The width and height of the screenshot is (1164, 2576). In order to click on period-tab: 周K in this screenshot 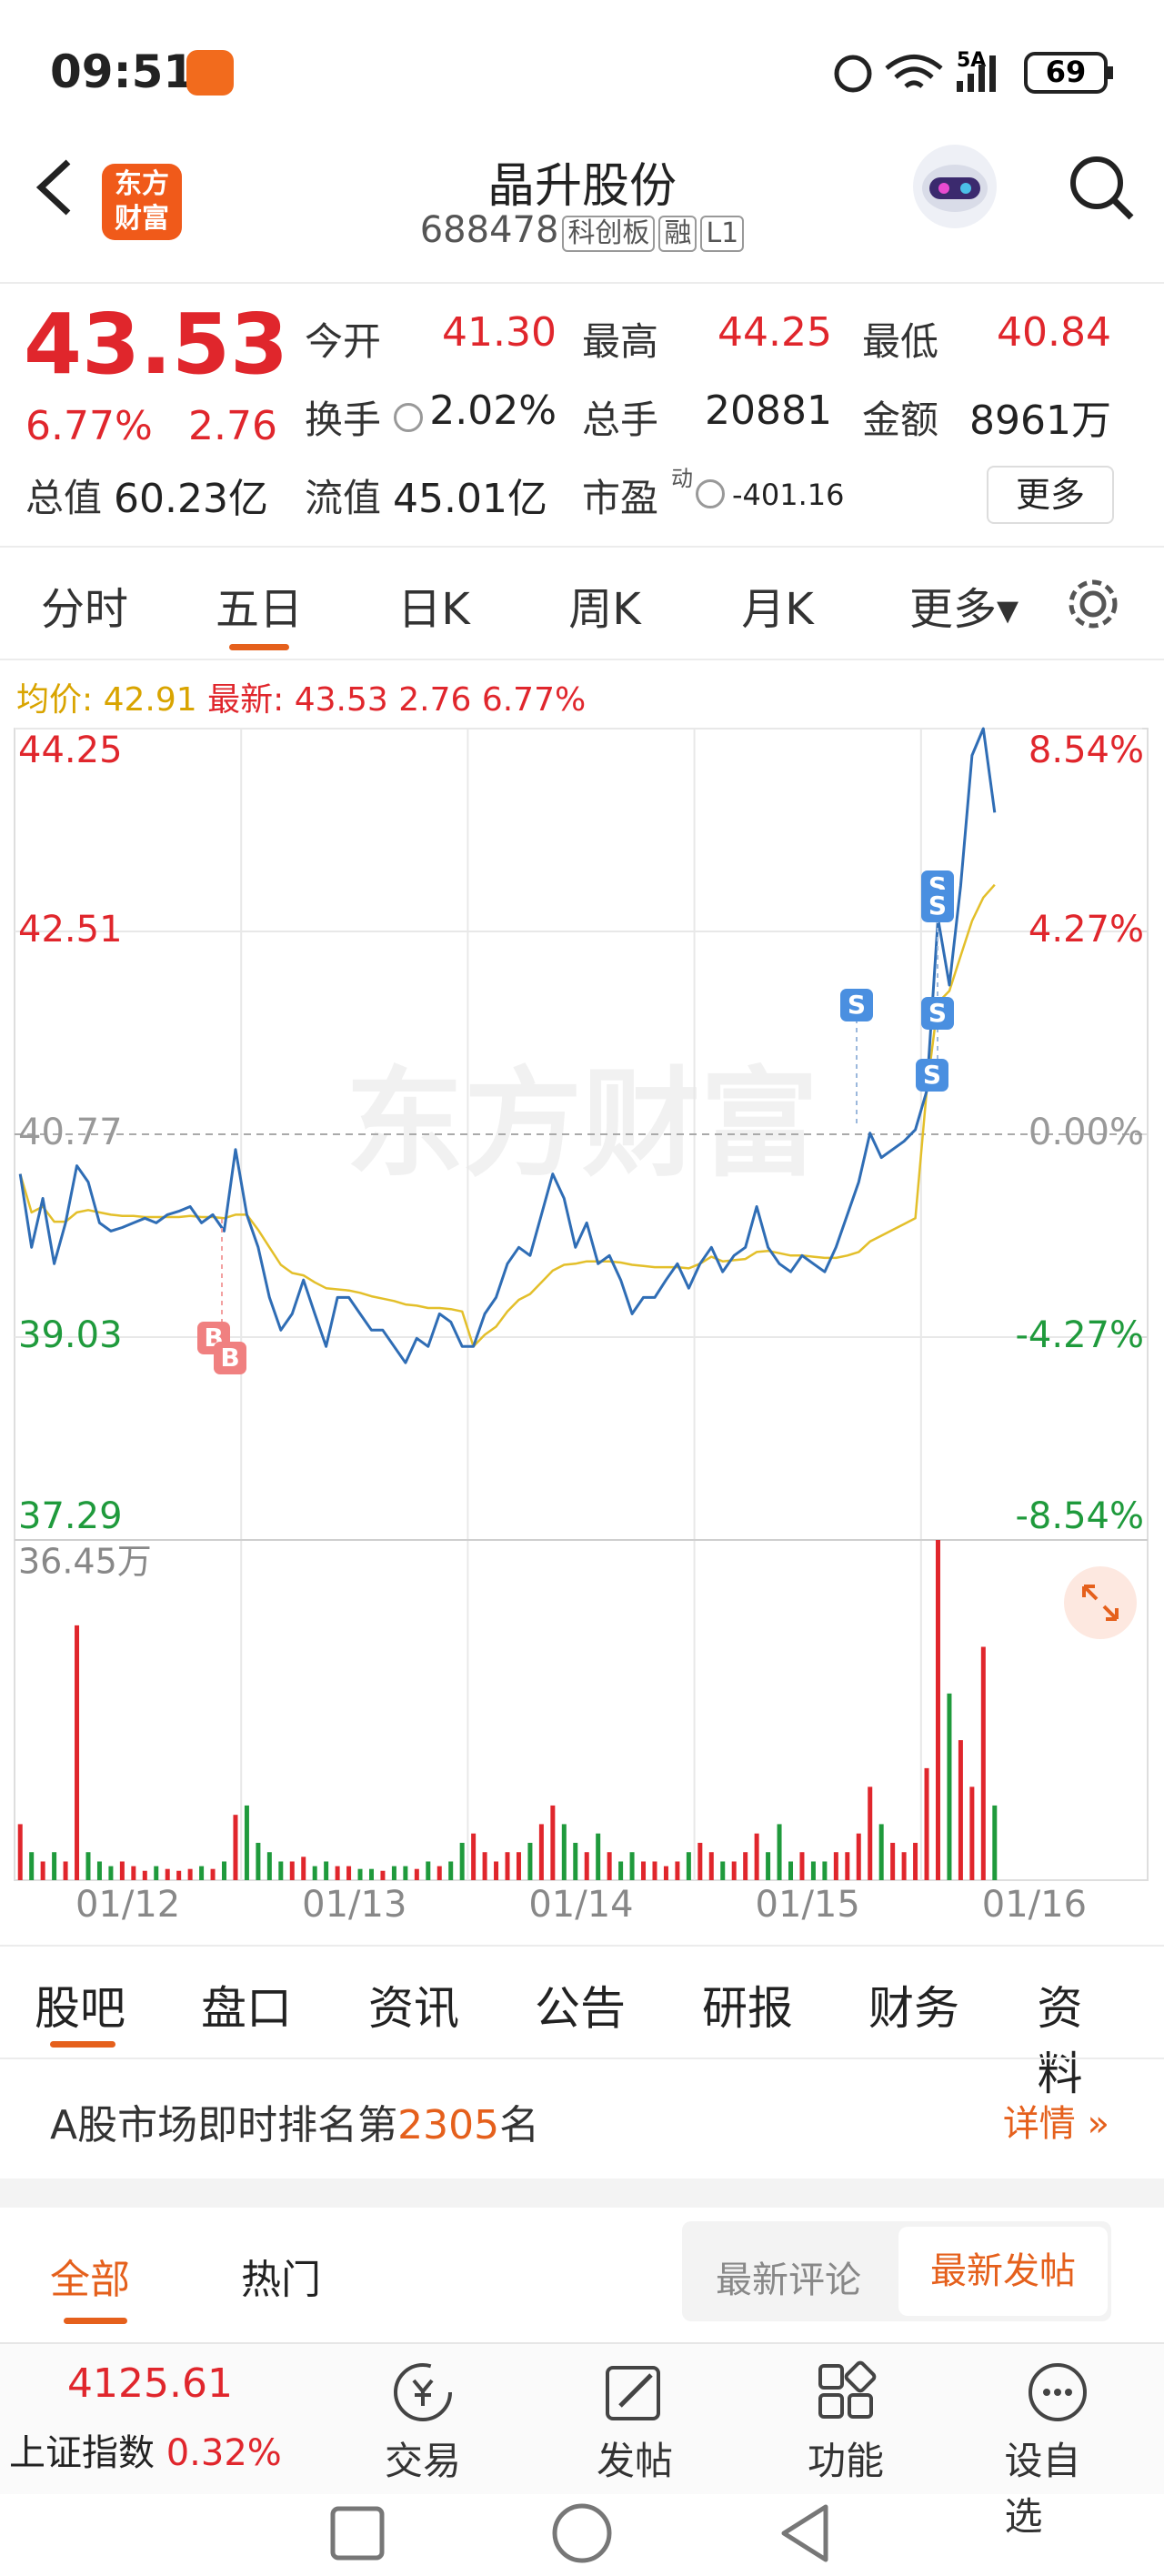, I will do `click(604, 609)`.